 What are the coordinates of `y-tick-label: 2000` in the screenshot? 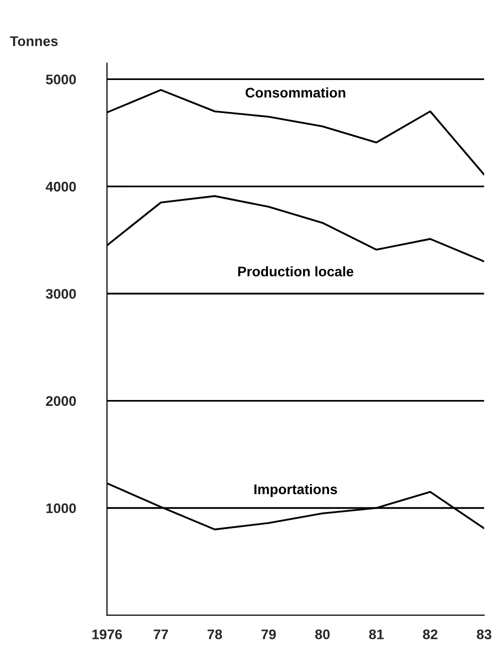 It's located at (61, 401).